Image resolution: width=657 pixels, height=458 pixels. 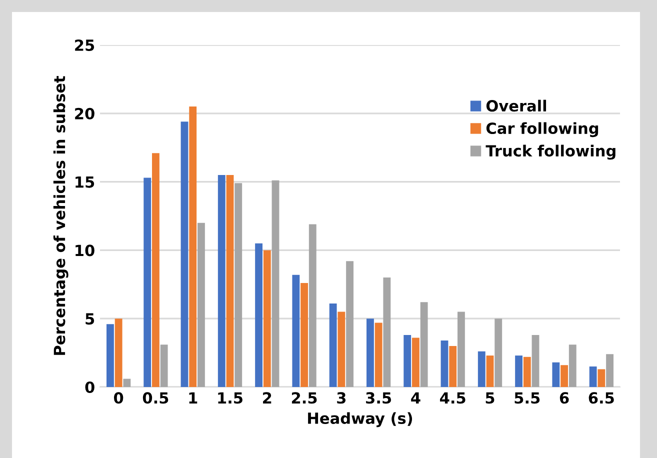 I want to click on x-tick-label: 5.5, so click(x=527, y=398).